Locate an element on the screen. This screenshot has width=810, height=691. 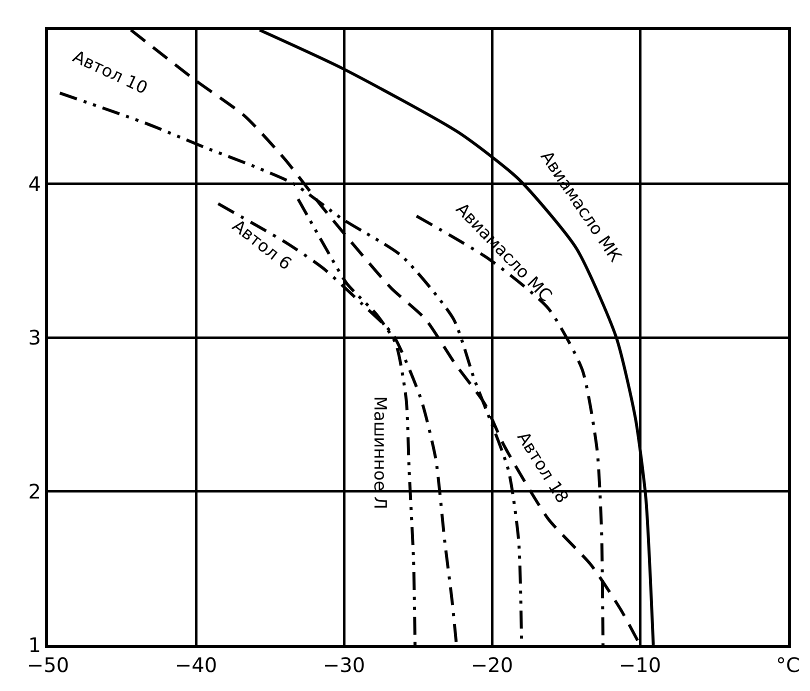
x-tick-label: °C is located at coordinates (788, 665).